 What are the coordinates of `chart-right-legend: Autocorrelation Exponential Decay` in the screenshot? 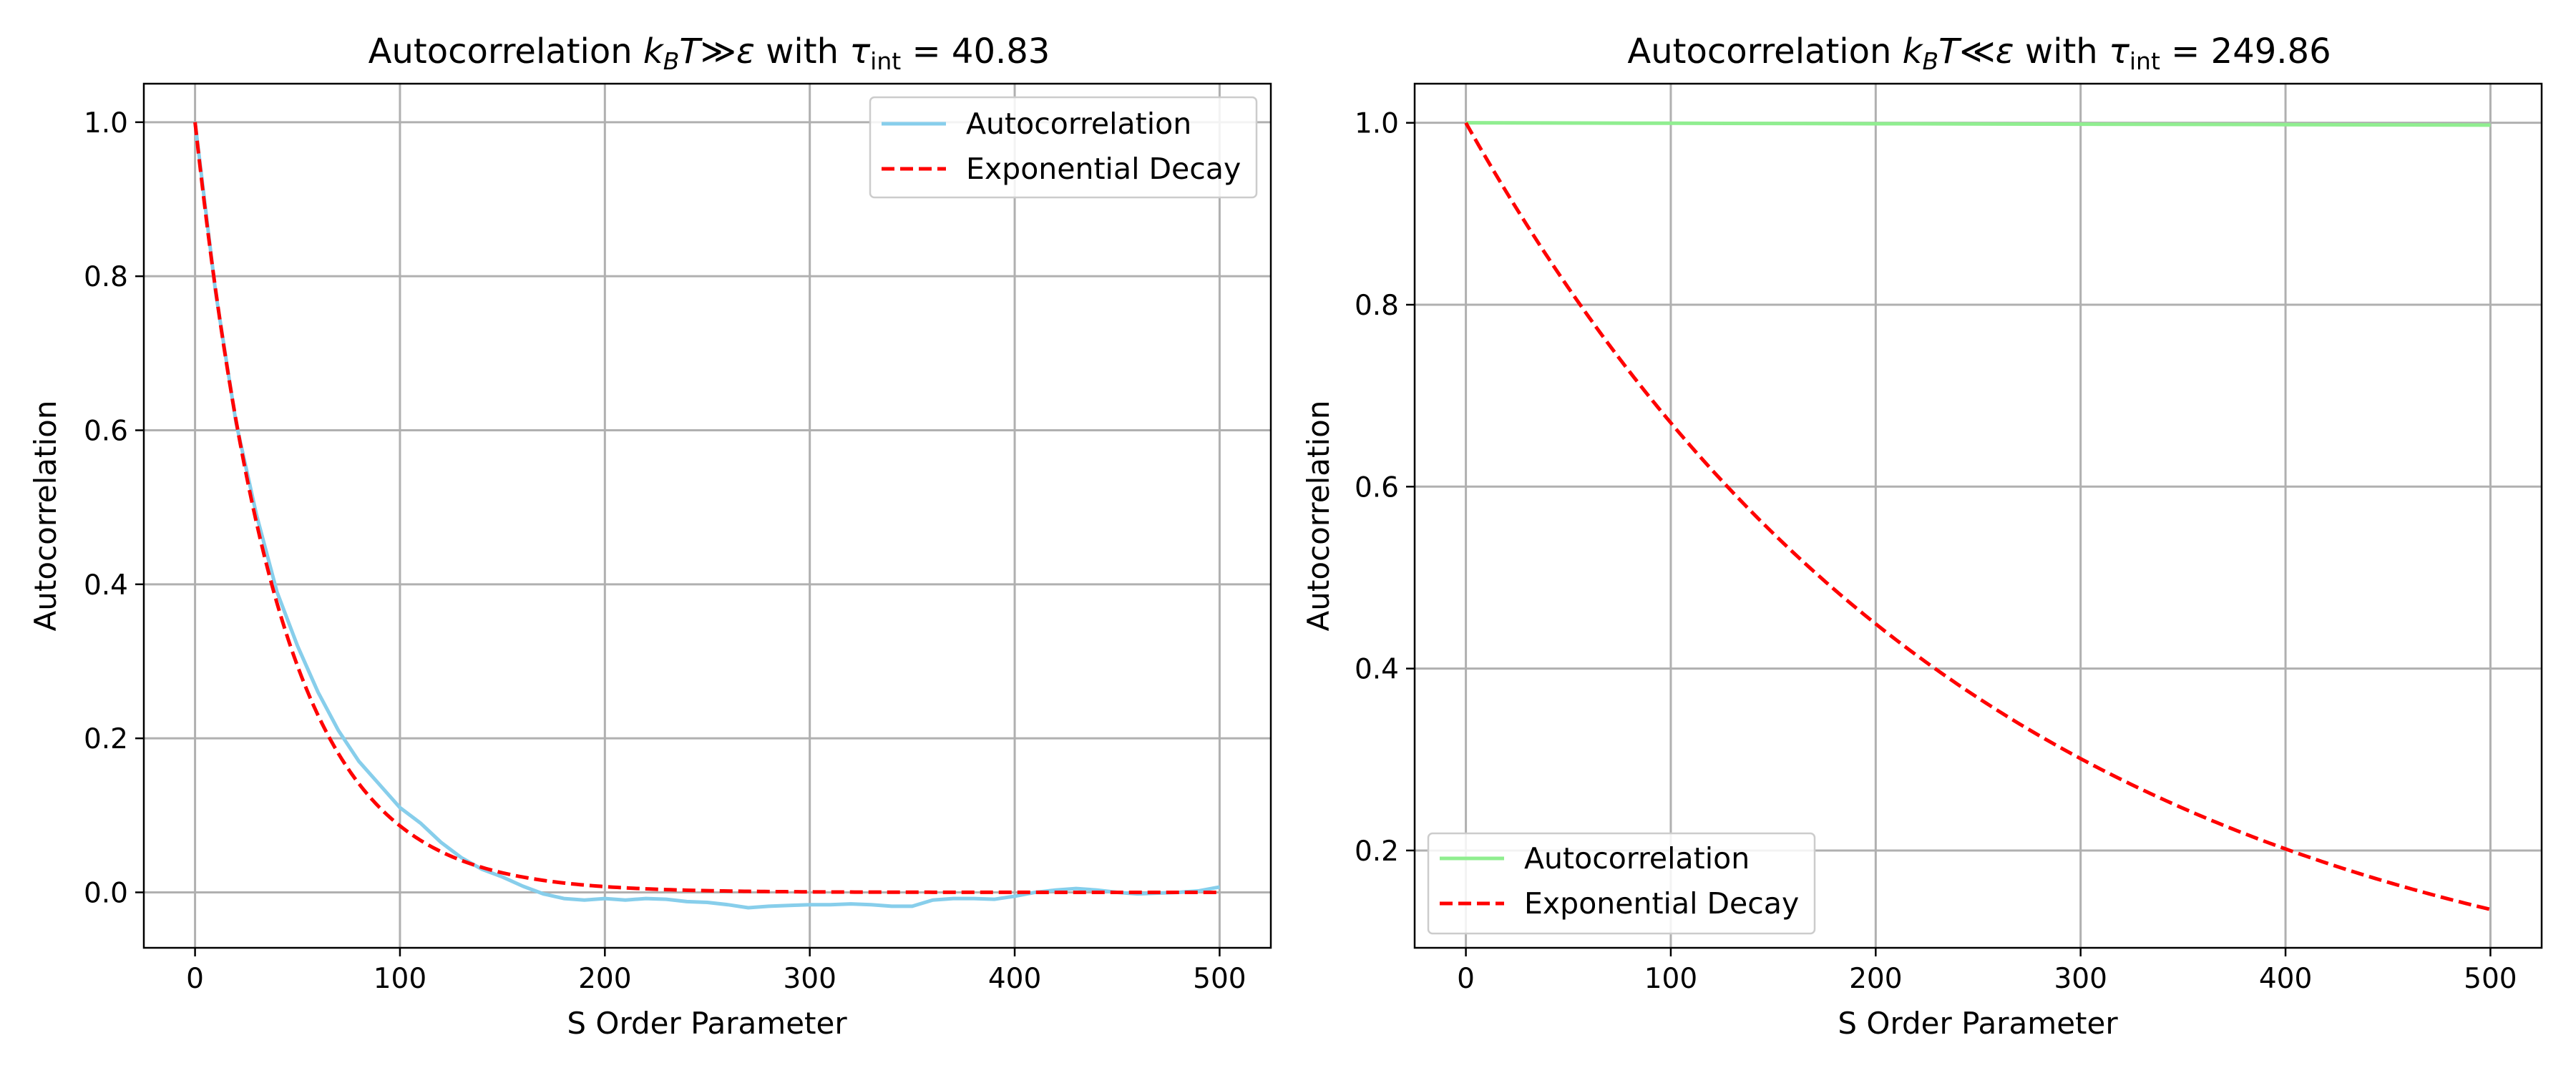 It's located at (1621, 883).